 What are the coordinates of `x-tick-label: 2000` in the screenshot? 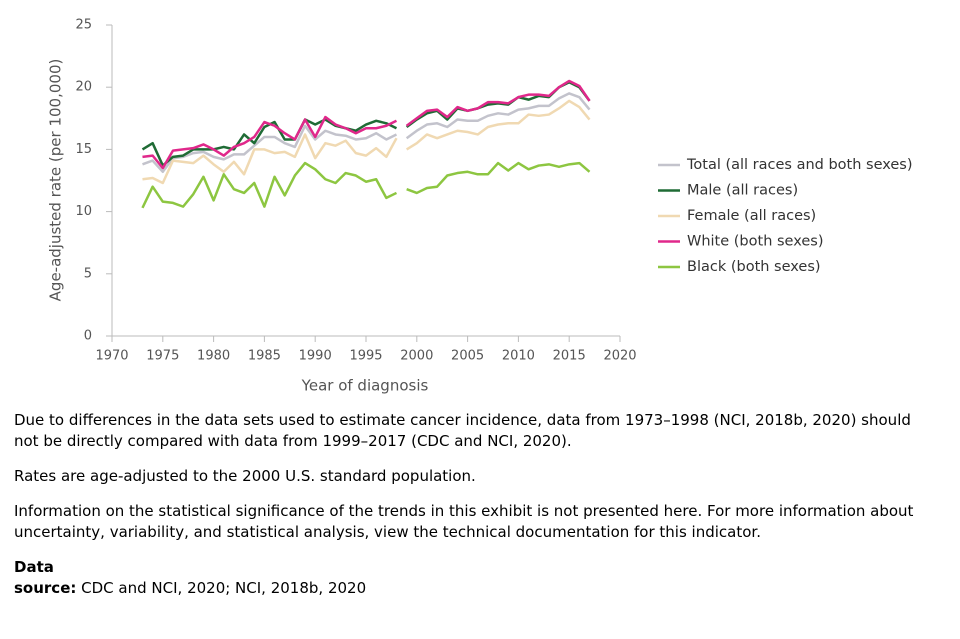 It's located at (416, 356).